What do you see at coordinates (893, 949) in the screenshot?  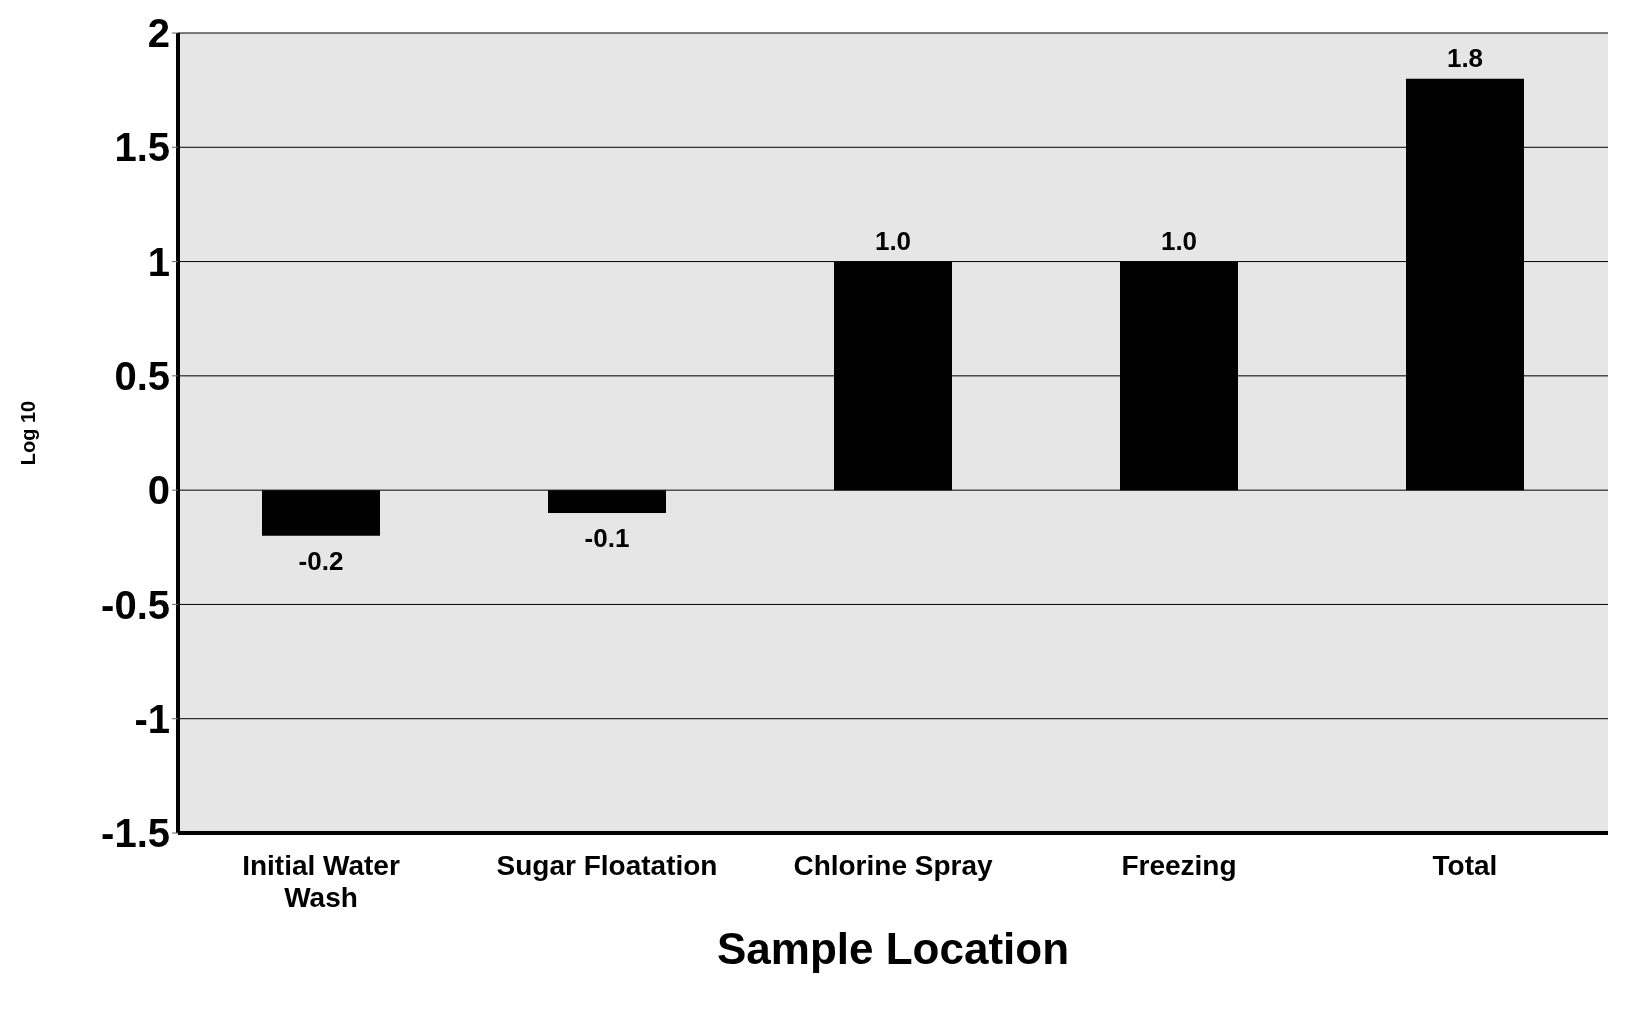 I see `x-axis-title: Sample Location` at bounding box center [893, 949].